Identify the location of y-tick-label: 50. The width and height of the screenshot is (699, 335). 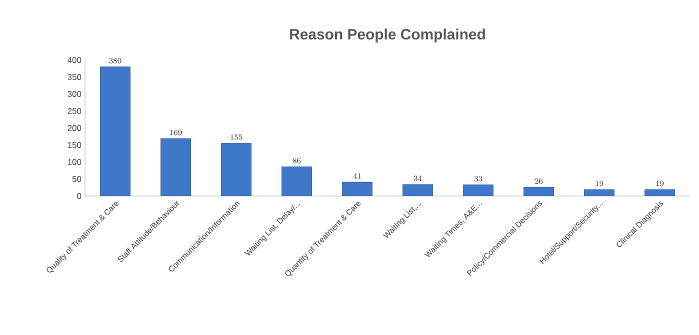
(77, 179).